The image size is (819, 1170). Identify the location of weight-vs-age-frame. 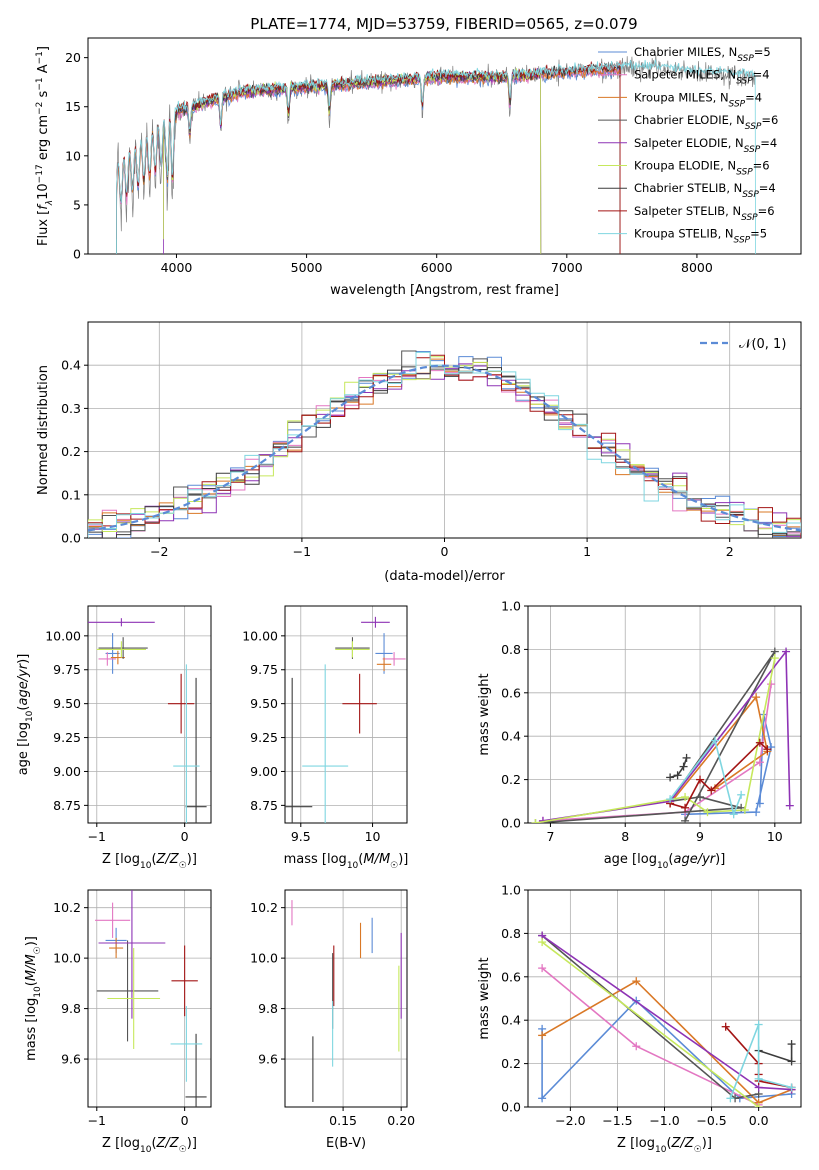
(664, 714).